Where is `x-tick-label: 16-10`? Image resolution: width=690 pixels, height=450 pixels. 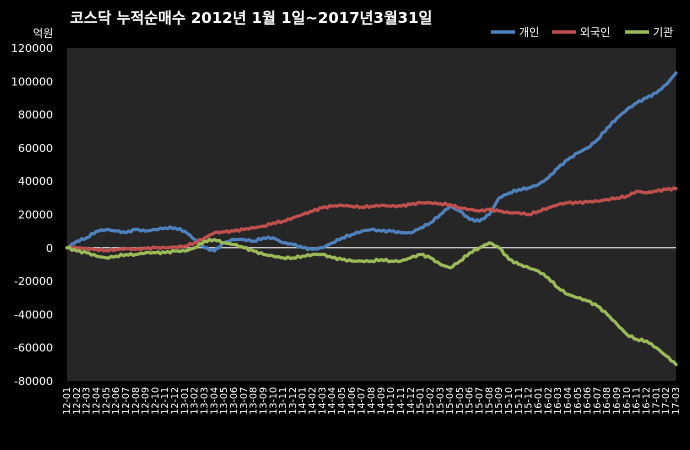 x-tick-label: 16-10 is located at coordinates (627, 401).